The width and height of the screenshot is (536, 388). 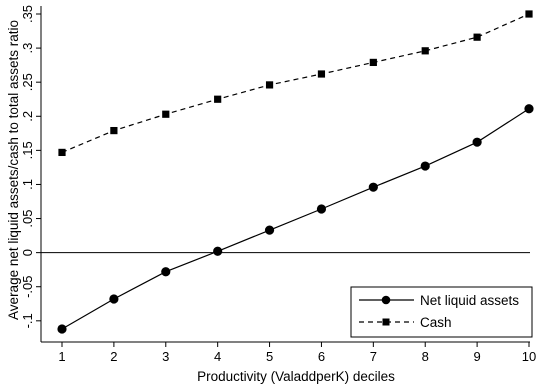 I want to click on legend: Net liquid assets Cash, so click(x=441, y=312).